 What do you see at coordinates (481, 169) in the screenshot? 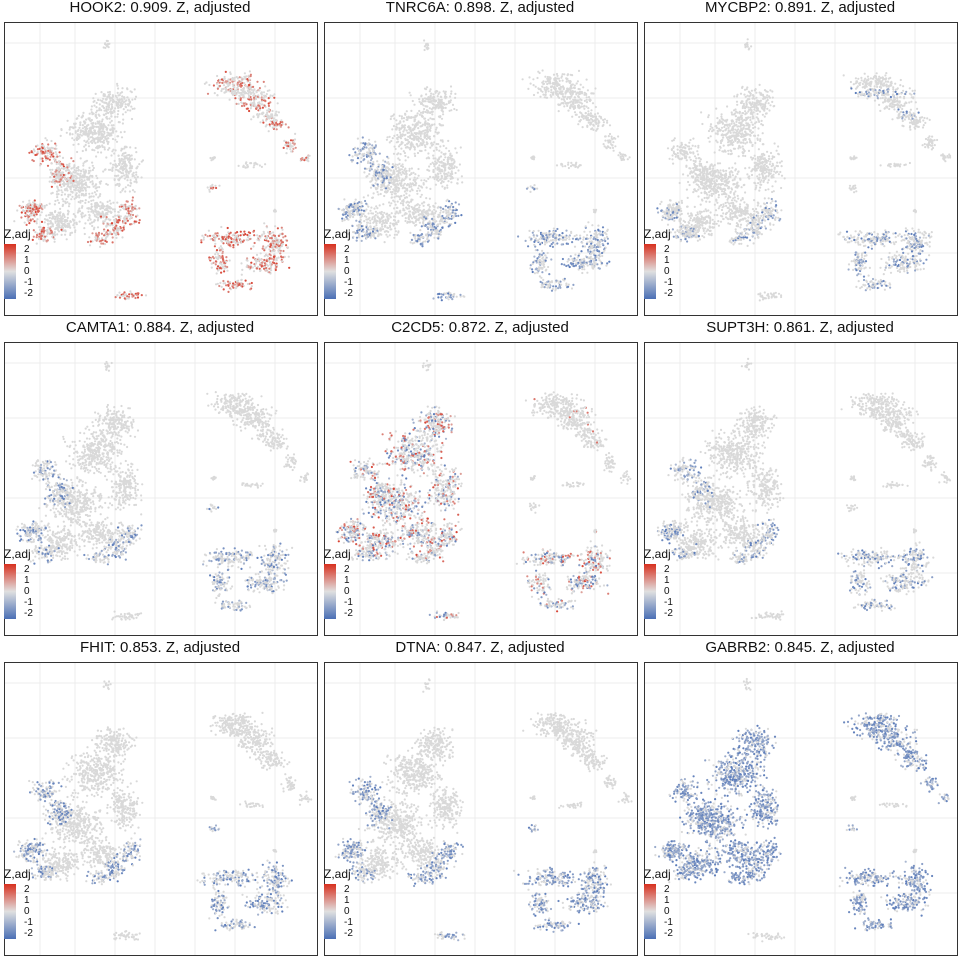
I see `umap-scatter` at bounding box center [481, 169].